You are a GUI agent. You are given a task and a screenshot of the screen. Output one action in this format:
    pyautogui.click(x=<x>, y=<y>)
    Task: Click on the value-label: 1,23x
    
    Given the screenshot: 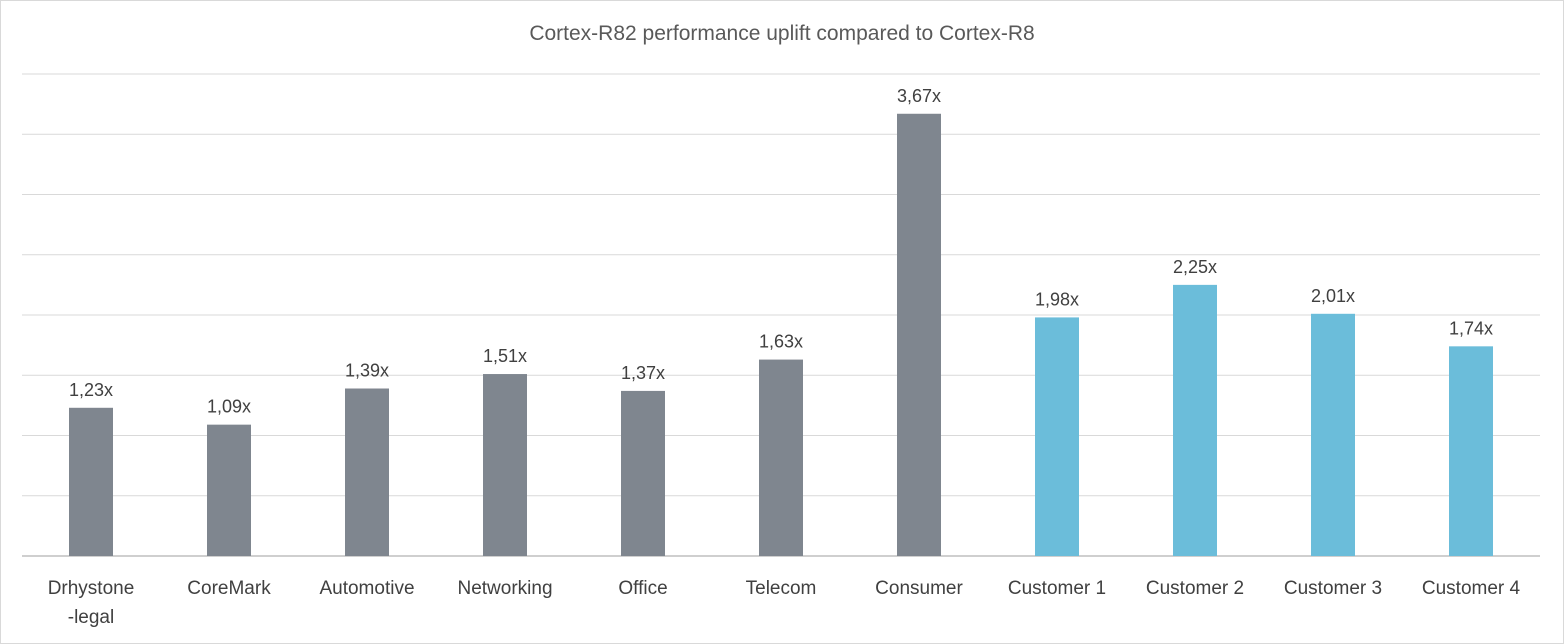 What is the action you would take?
    pyautogui.click(x=91, y=390)
    